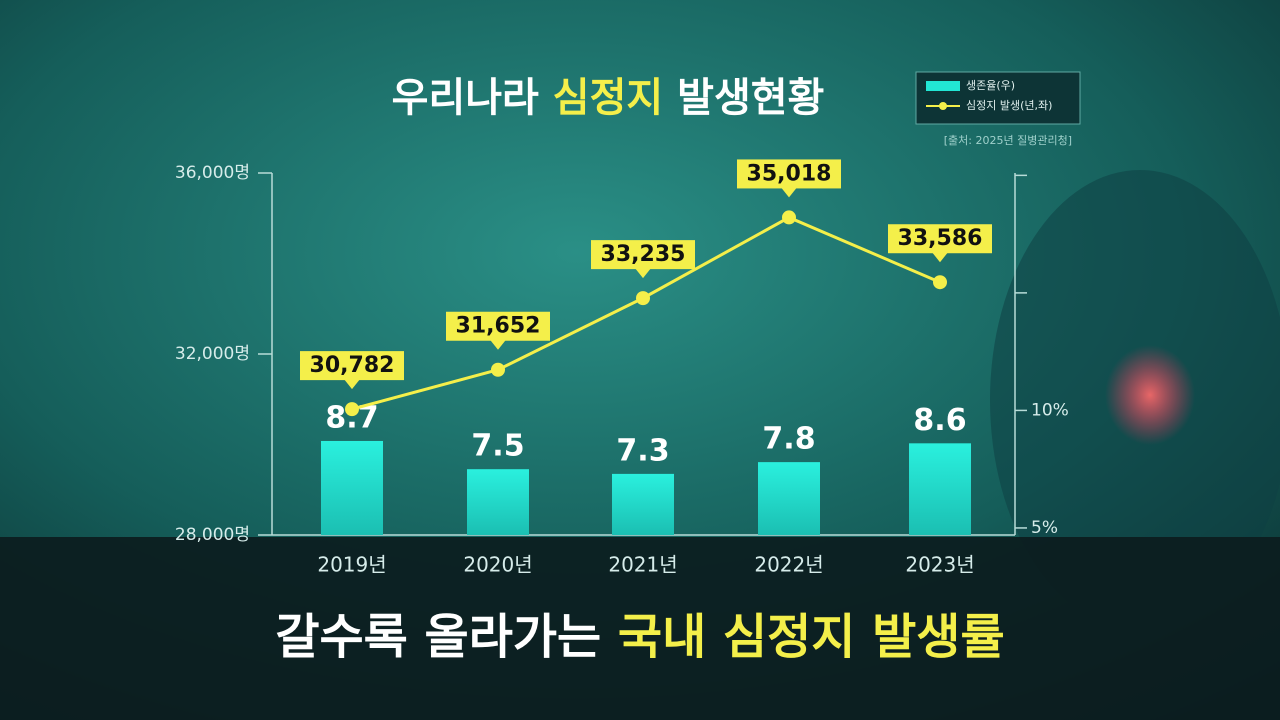  I want to click on caption-part: 갈수록 올라가는, so click(438, 637).